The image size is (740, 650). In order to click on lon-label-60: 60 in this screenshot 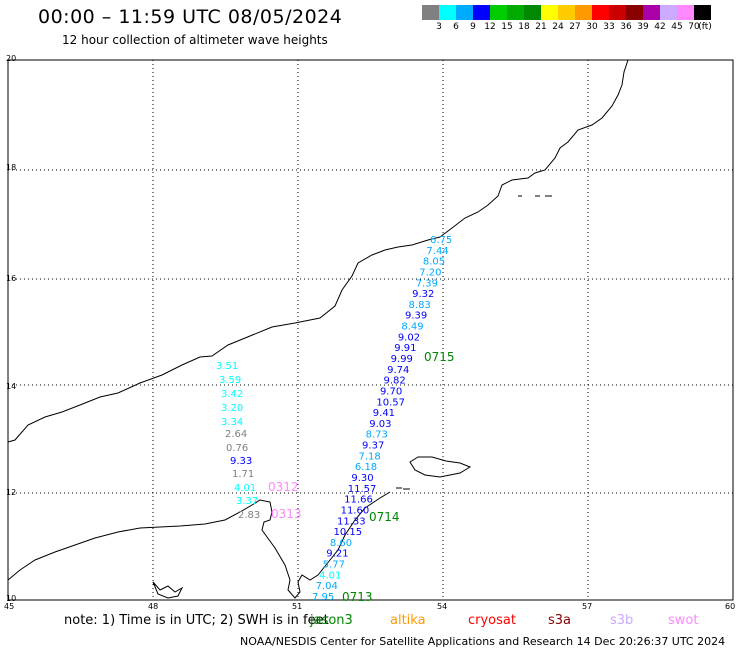, I will do `click(730, 606)`.